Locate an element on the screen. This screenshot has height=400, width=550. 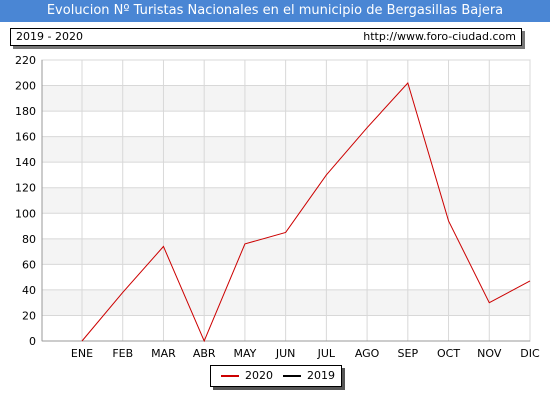
x-tick-label: SEP is located at coordinates (408, 353).